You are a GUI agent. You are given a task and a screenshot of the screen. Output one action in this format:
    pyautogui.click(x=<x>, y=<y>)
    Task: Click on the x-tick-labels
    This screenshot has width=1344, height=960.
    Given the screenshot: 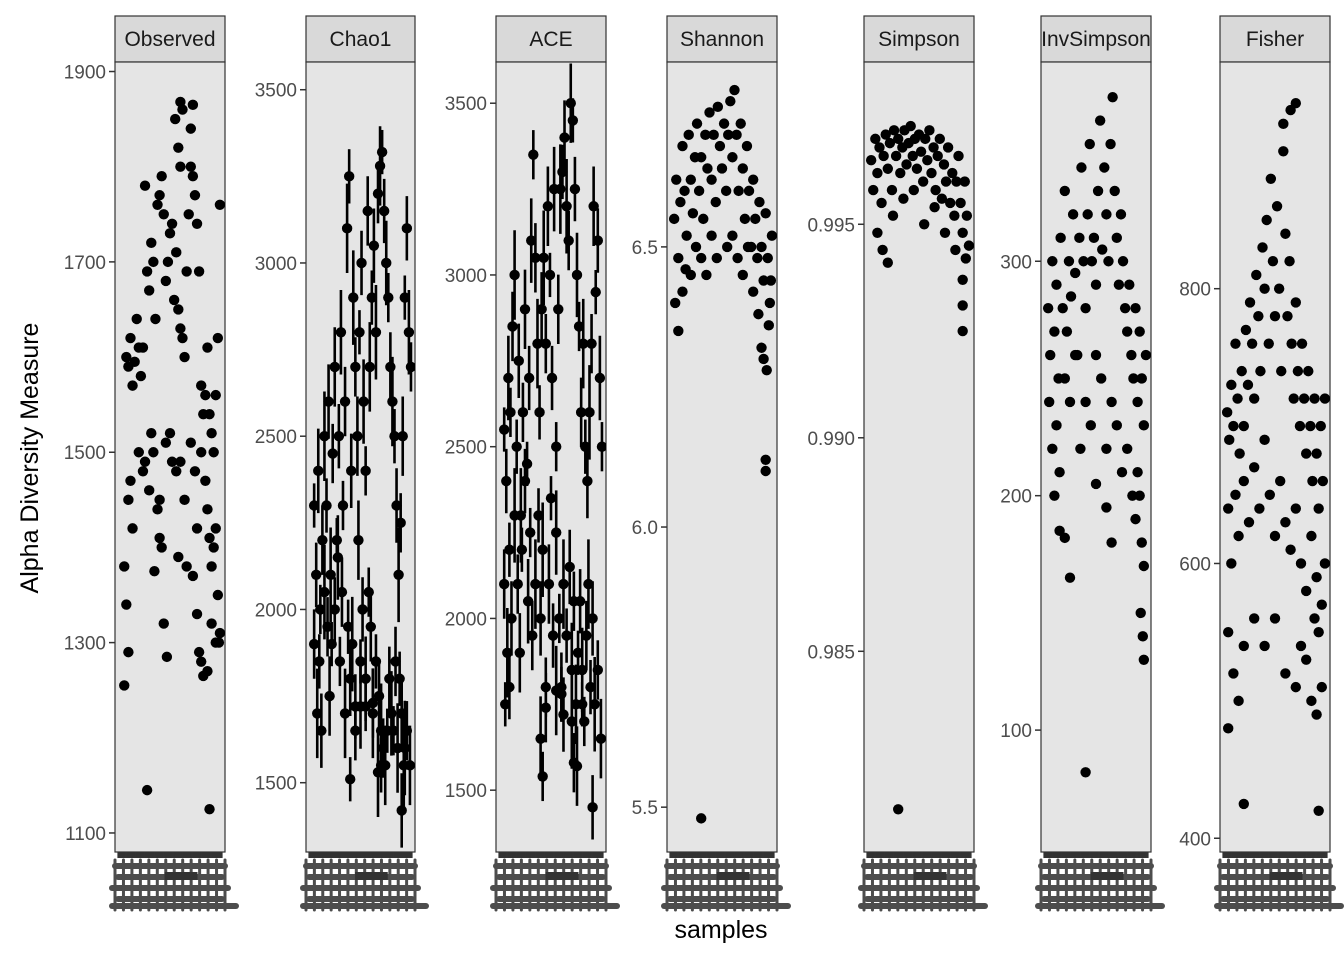 What is the action you would take?
    pyautogui.click(x=1100, y=885)
    